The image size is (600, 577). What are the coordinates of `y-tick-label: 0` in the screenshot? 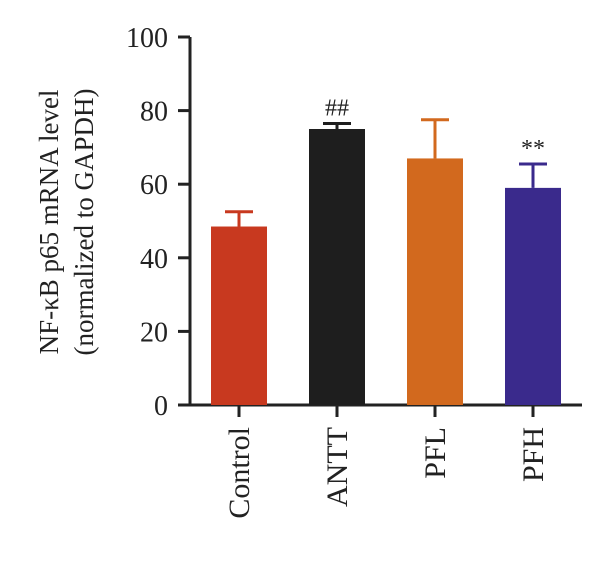 It's located at (161, 406).